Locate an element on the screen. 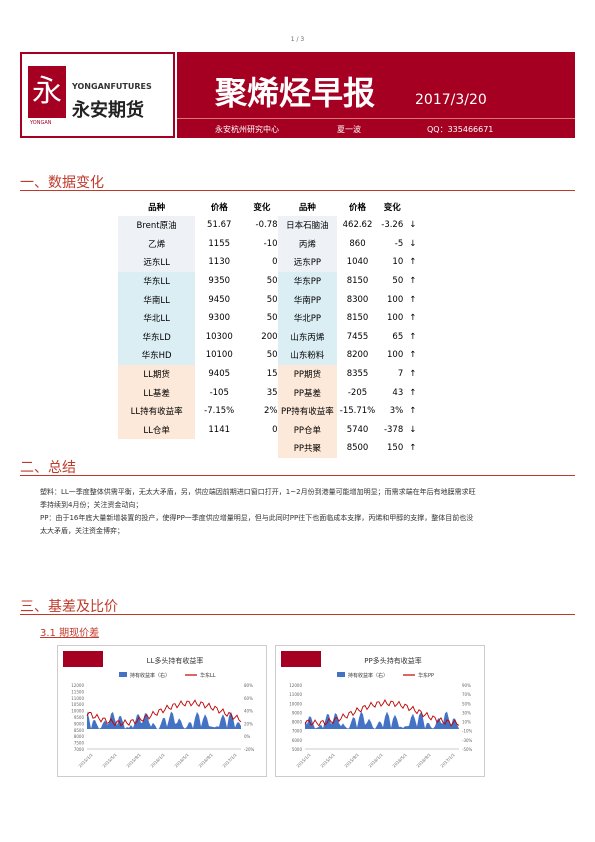 The height and width of the screenshot is (842, 595). item: 远东PP is located at coordinates (307, 262).